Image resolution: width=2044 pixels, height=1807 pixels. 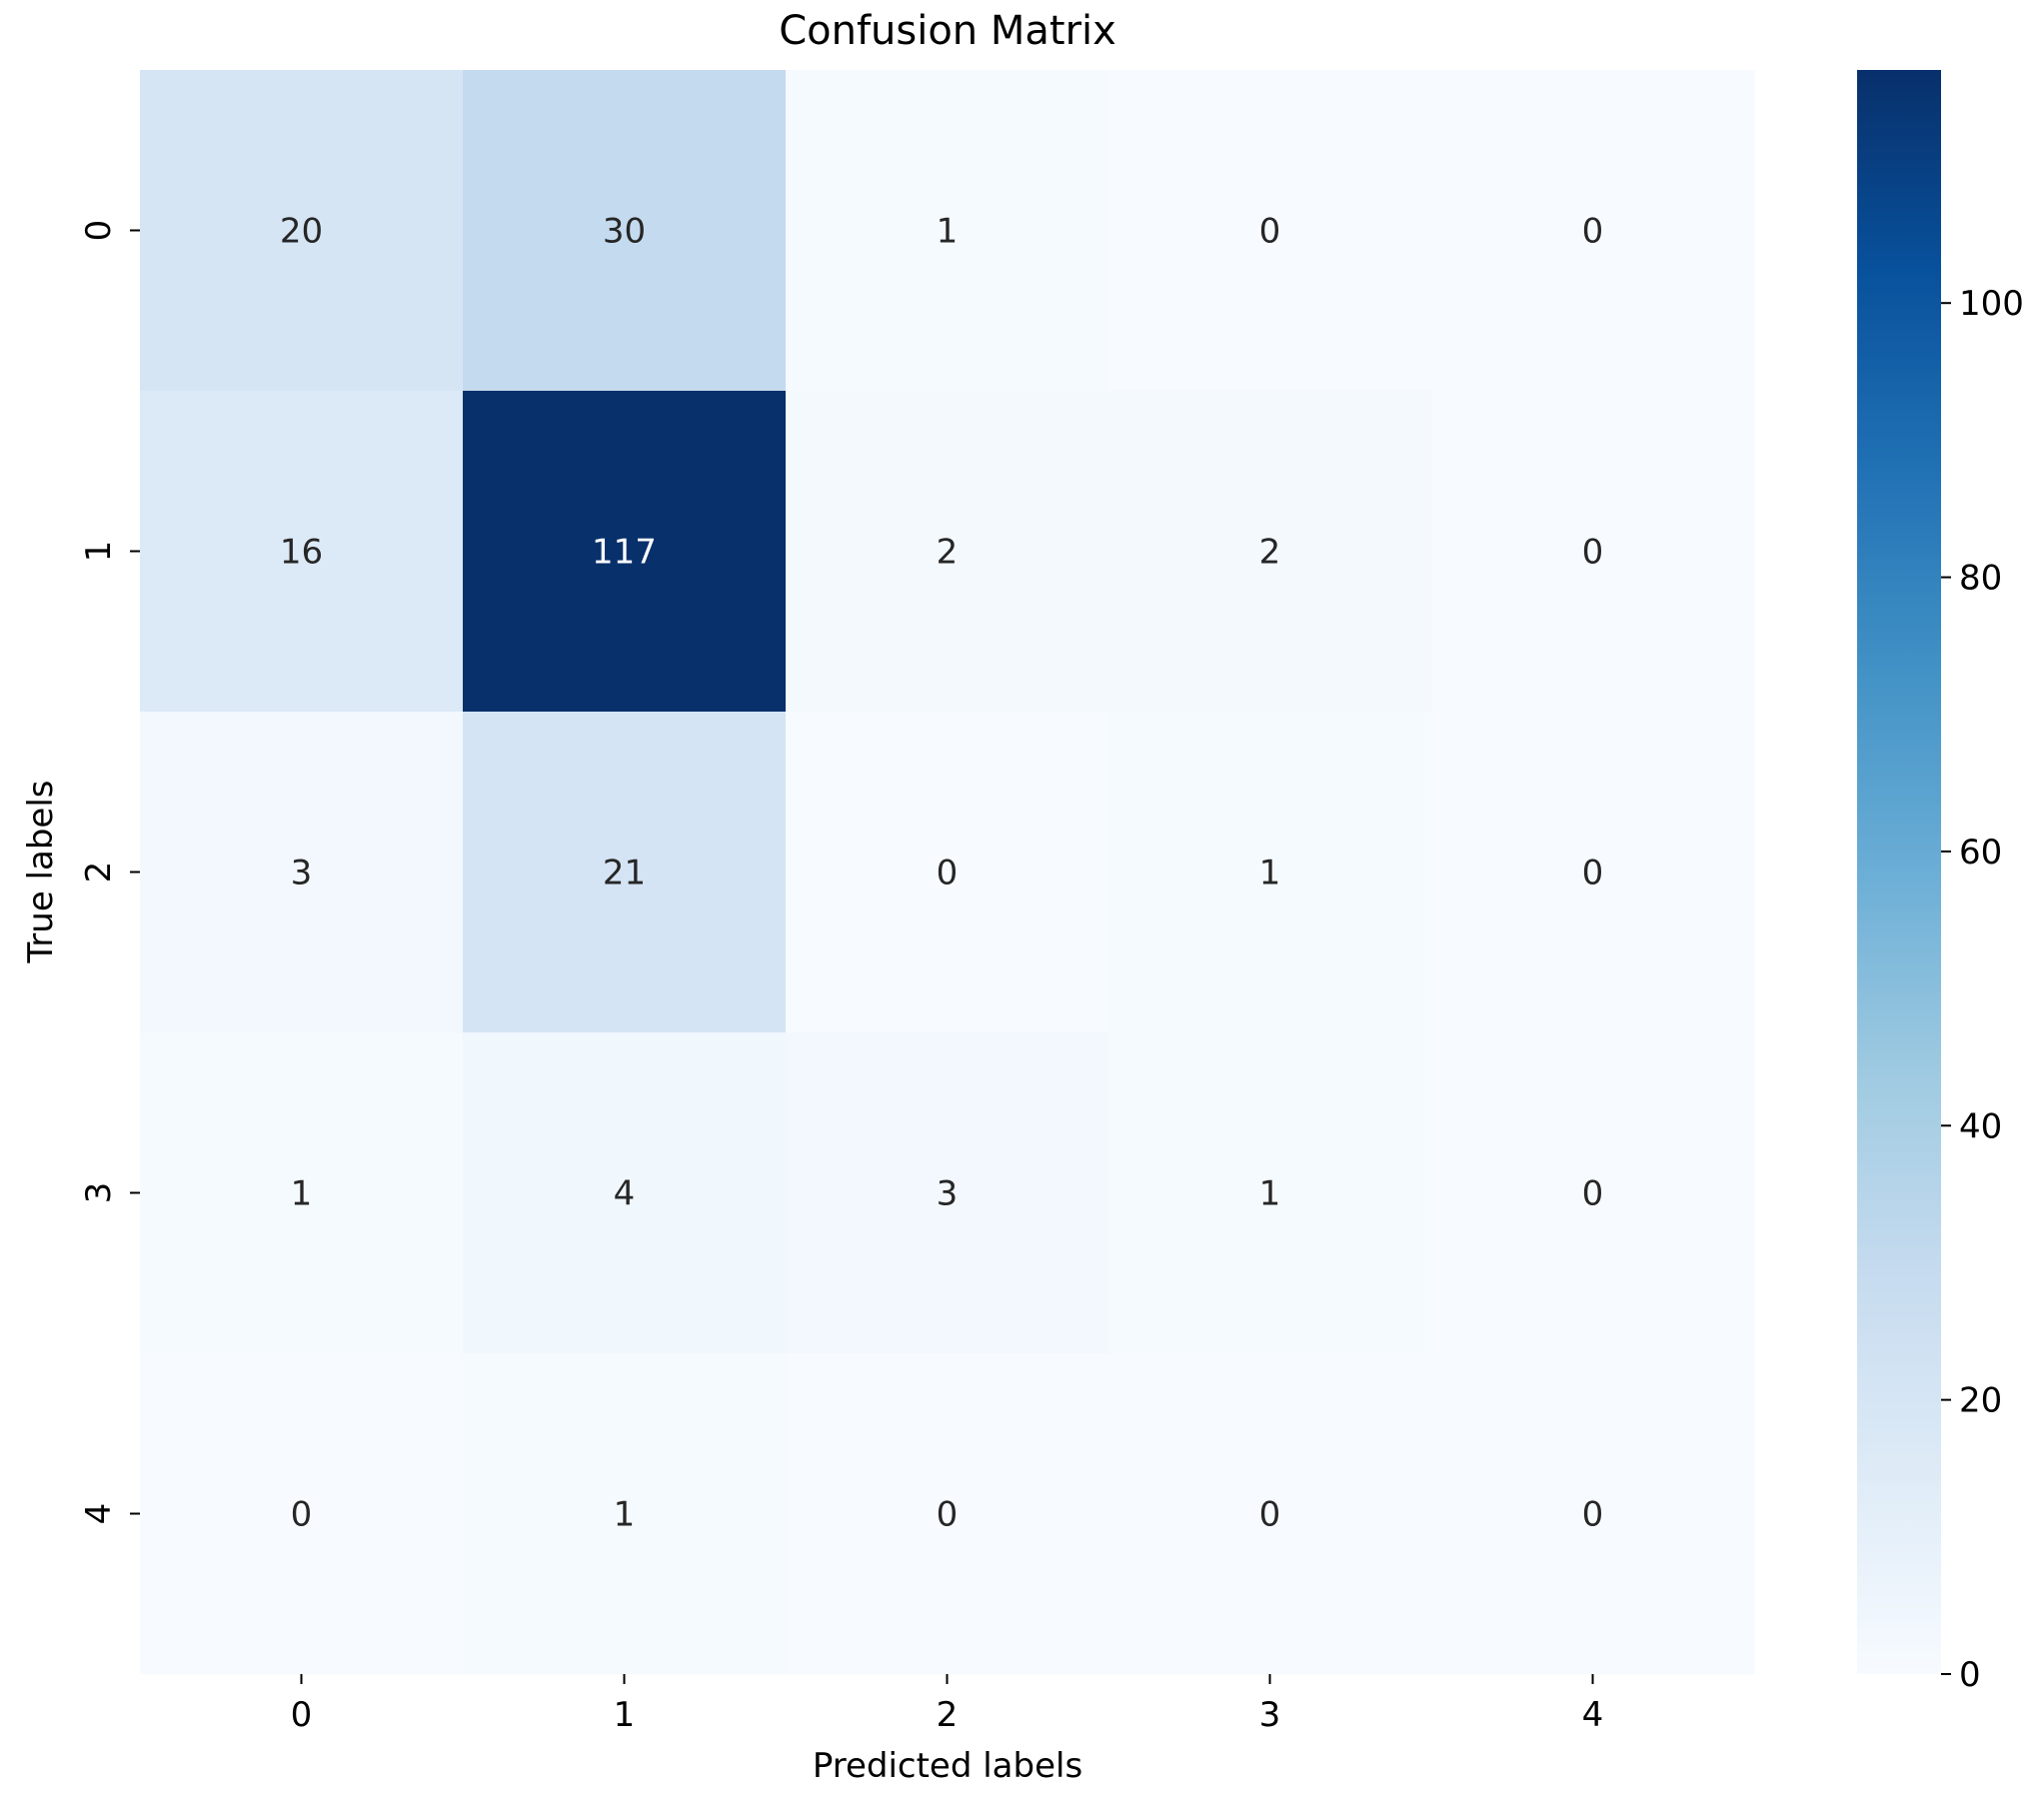 I want to click on x-tick-label: 4, so click(x=1593, y=1715).